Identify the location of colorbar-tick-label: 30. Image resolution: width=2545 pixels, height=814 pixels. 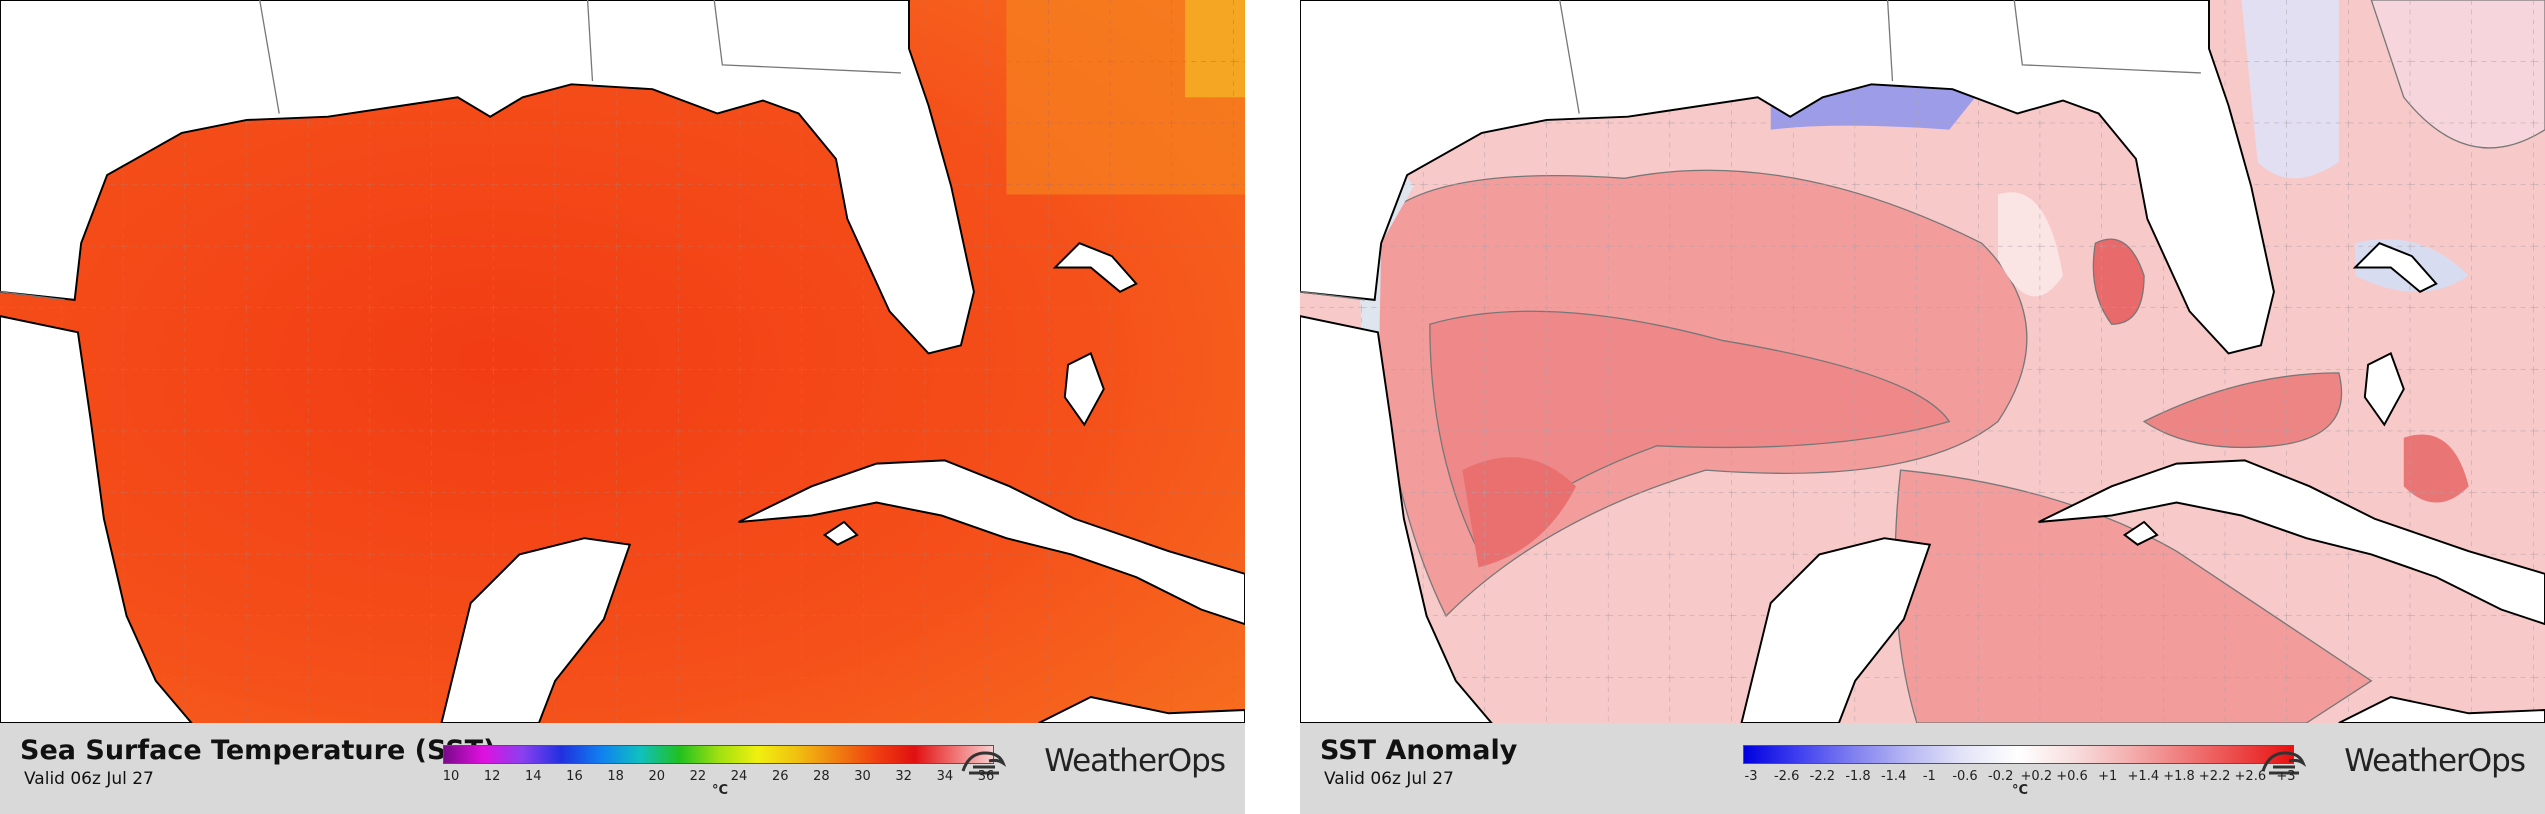
(862, 776).